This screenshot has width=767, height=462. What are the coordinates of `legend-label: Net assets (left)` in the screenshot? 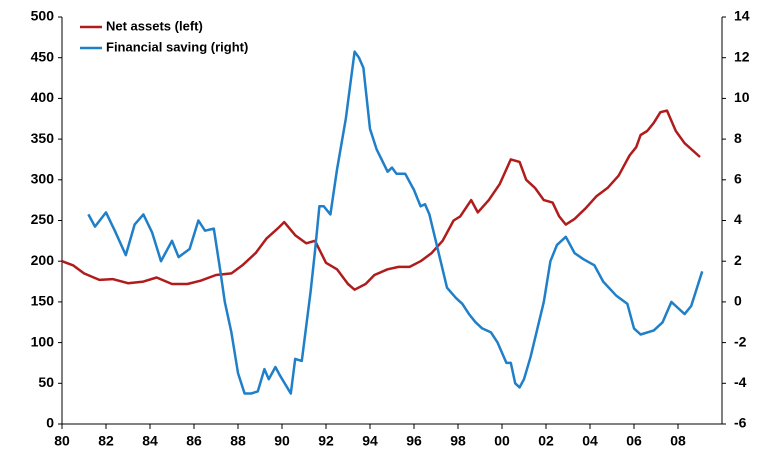 It's located at (154, 25).